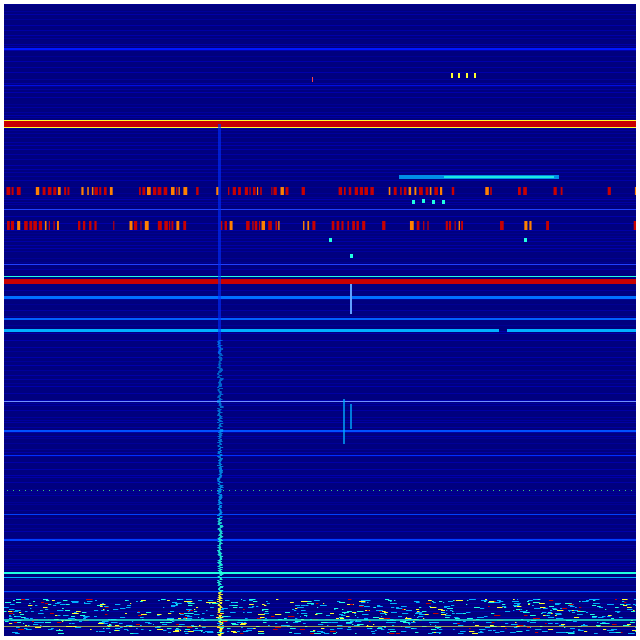 The image size is (640, 640). I want to click on band-red, so click(320, 124).